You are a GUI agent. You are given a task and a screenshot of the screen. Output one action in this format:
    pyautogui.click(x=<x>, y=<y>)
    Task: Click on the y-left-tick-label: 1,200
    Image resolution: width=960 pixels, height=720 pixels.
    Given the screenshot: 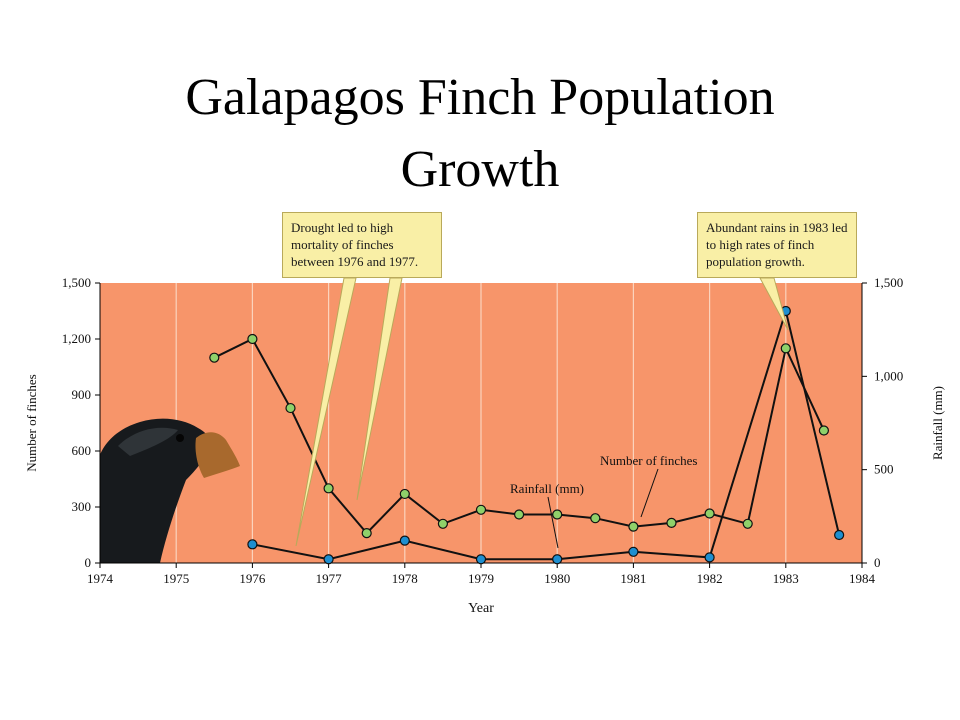 What is the action you would take?
    pyautogui.click(x=76, y=338)
    